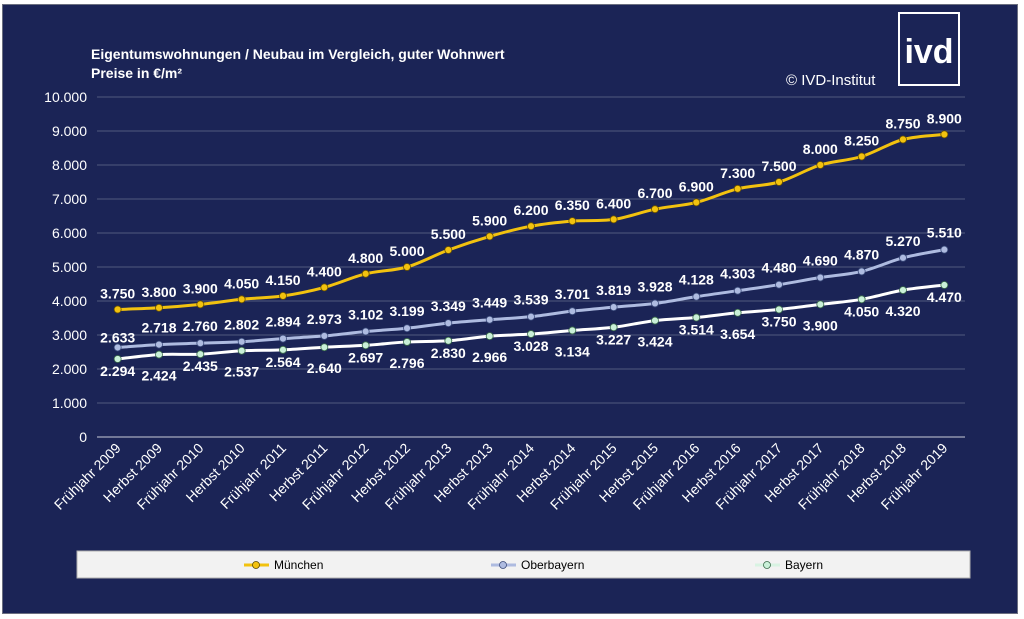  What do you see at coordinates (83, 437) in the screenshot?
I see `y-tick-label: 0` at bounding box center [83, 437].